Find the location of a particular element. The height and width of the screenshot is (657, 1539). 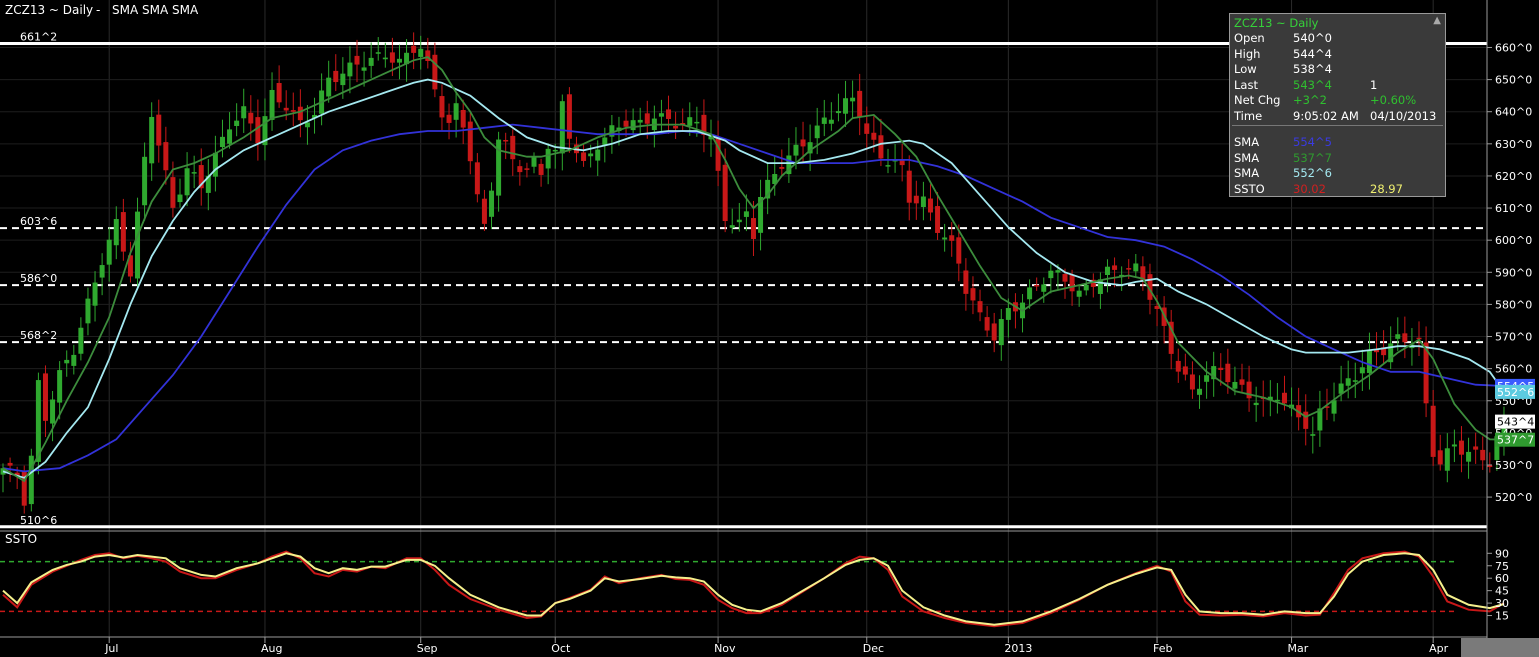

price-level-label: 586^0 is located at coordinates (38, 278).